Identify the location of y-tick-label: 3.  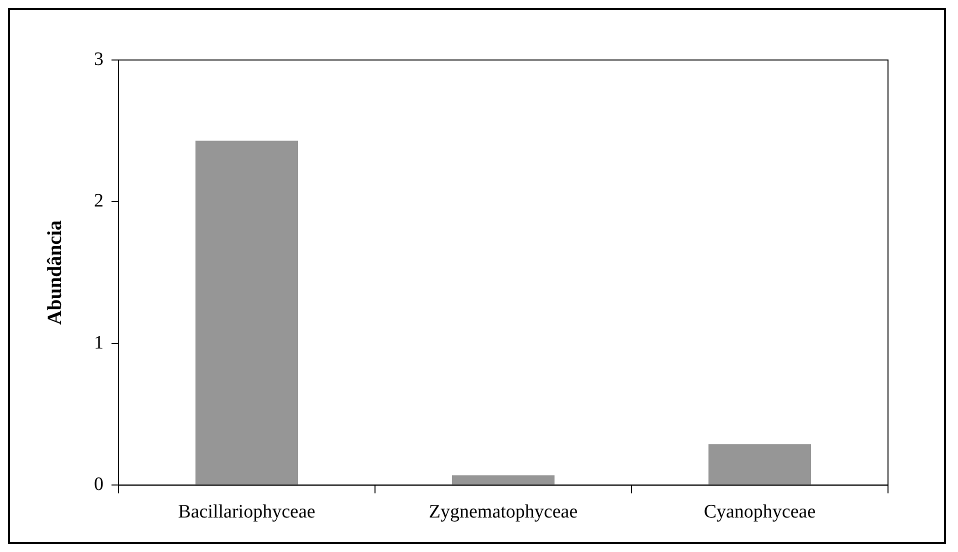
(99, 59).